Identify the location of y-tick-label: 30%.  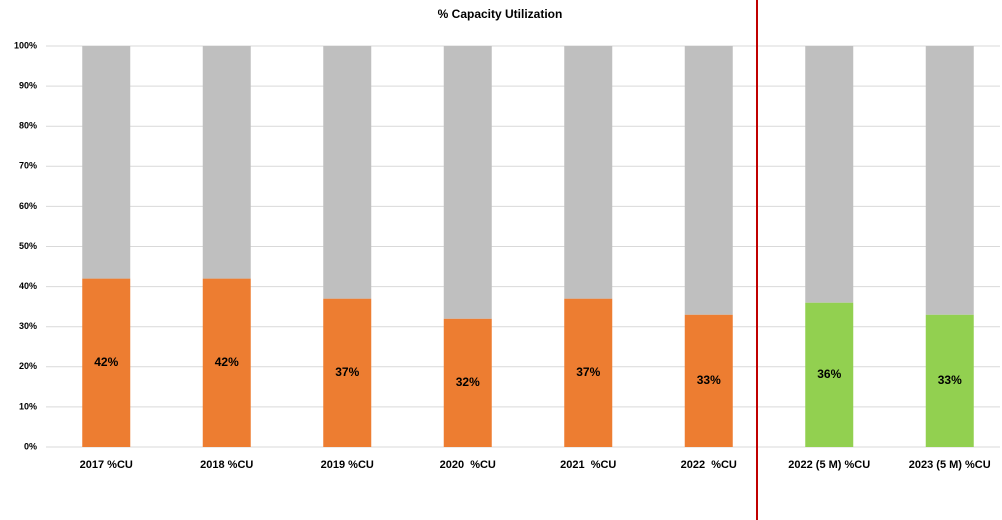
(28, 326).